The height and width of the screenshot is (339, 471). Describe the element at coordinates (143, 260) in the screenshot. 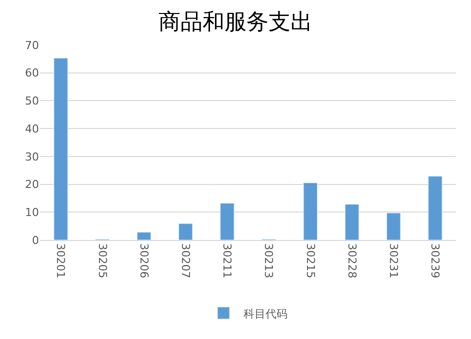

I see `x-tick-label: 30206` at that location.